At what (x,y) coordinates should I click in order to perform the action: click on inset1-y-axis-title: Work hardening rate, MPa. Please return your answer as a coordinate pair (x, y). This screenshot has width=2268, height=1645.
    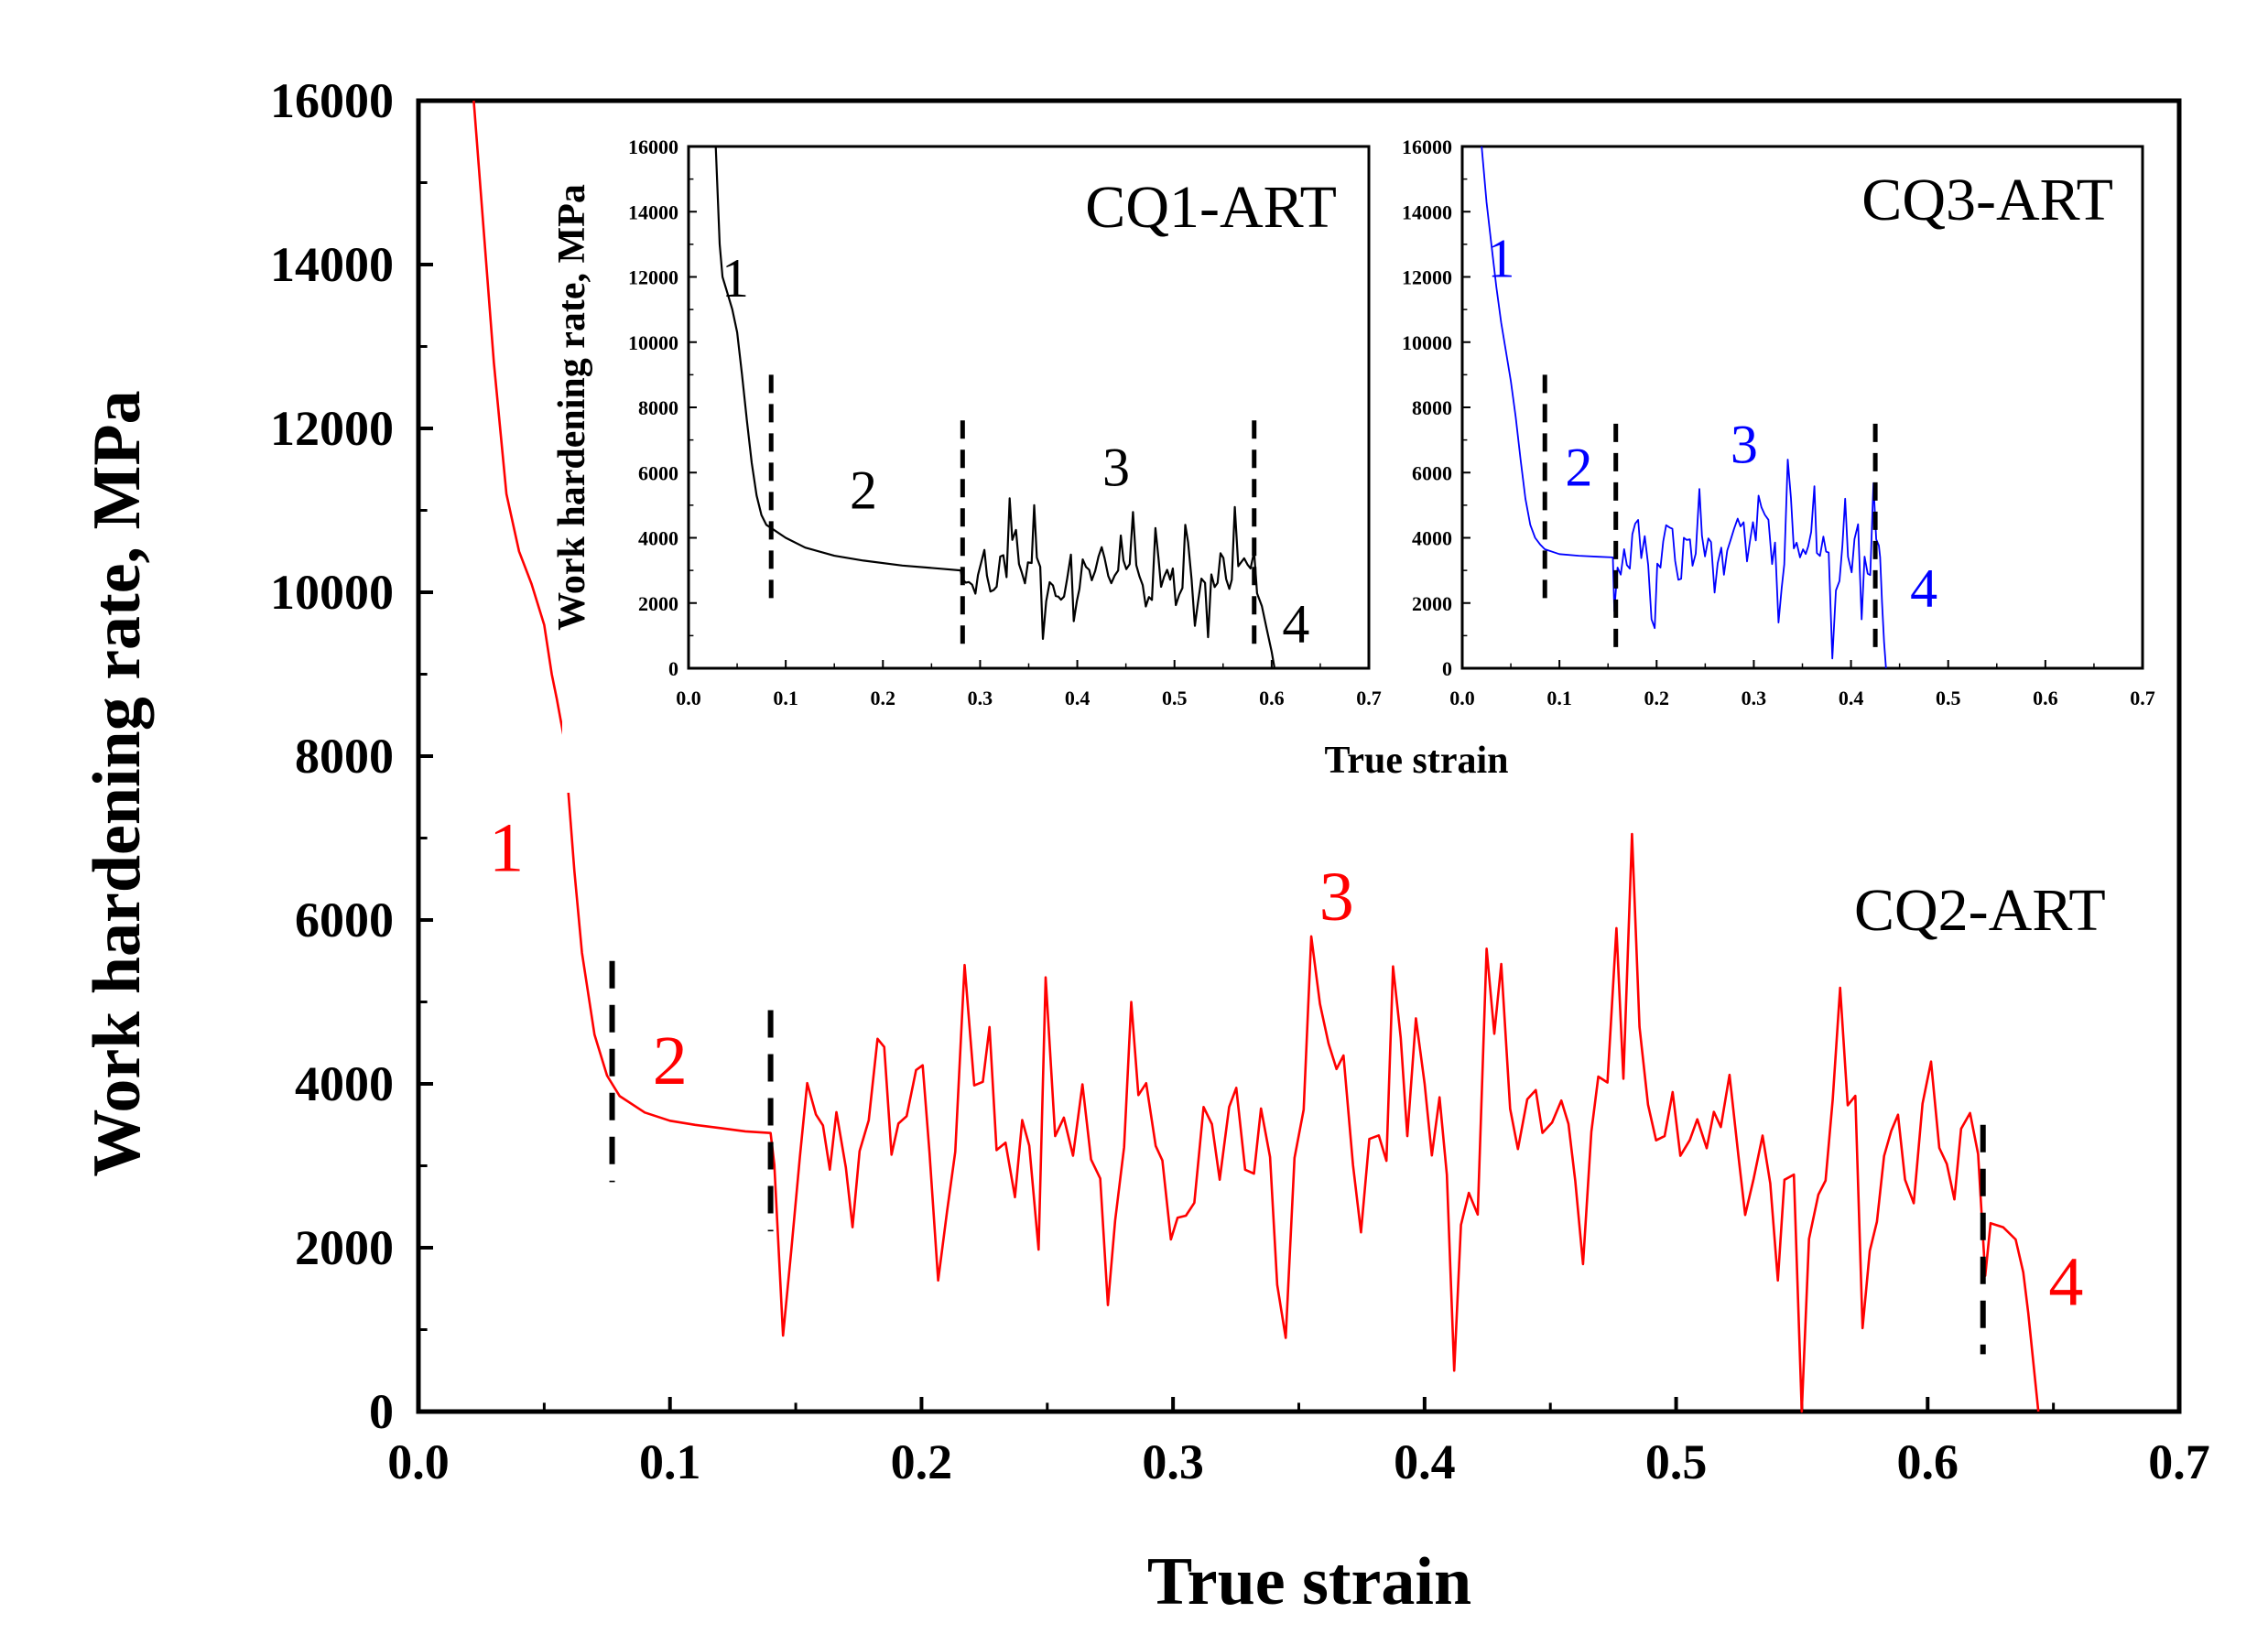
    Looking at the image, I should click on (572, 407).